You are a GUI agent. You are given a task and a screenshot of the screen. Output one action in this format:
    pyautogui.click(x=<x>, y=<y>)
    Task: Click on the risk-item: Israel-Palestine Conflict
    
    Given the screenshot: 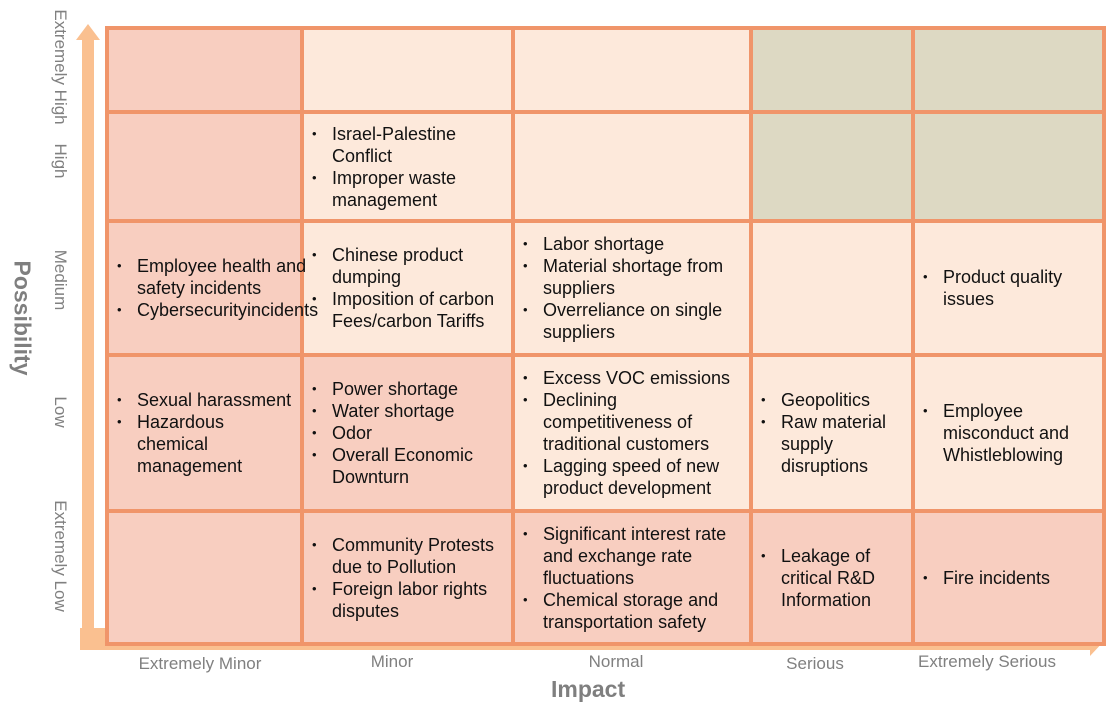 What is the action you would take?
    pyautogui.click(x=408, y=145)
    